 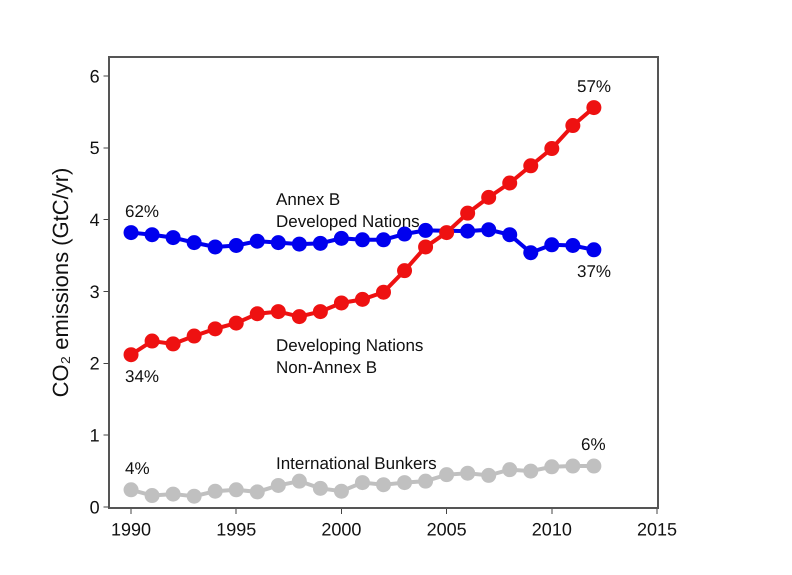 What do you see at coordinates (95, 148) in the screenshot?
I see `y-tick-label: 5` at bounding box center [95, 148].